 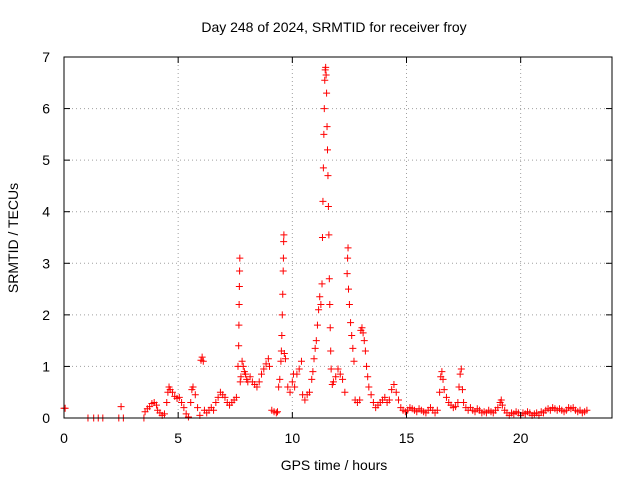 I want to click on x-axis-label: GPS time / hours, so click(x=334, y=465).